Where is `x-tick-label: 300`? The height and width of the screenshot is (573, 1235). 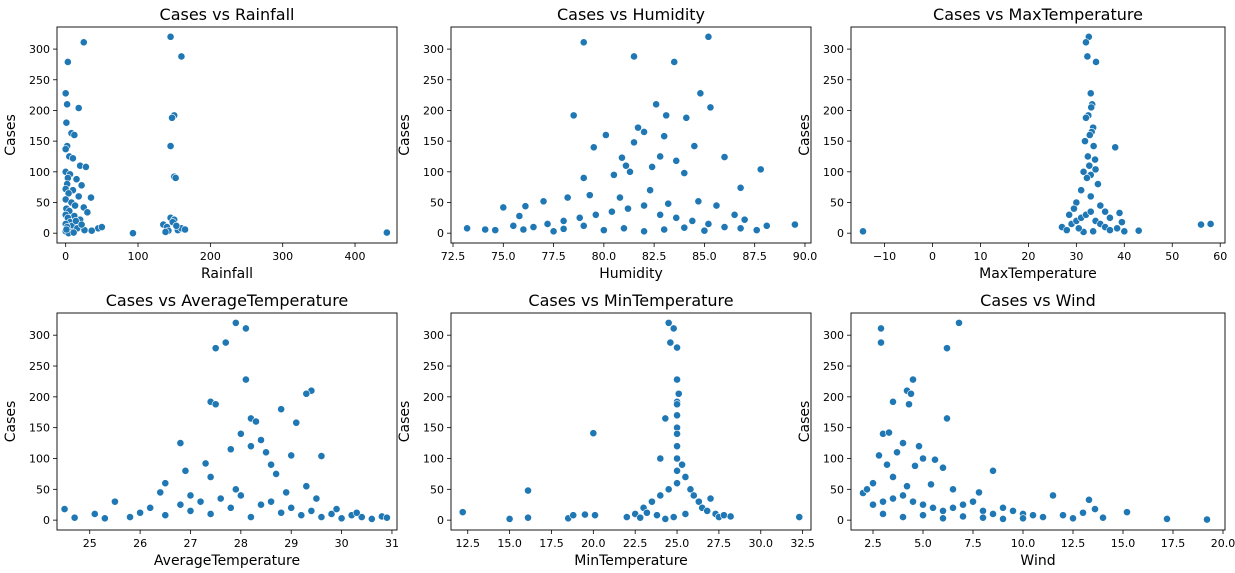 x-tick-label: 300 is located at coordinates (282, 256).